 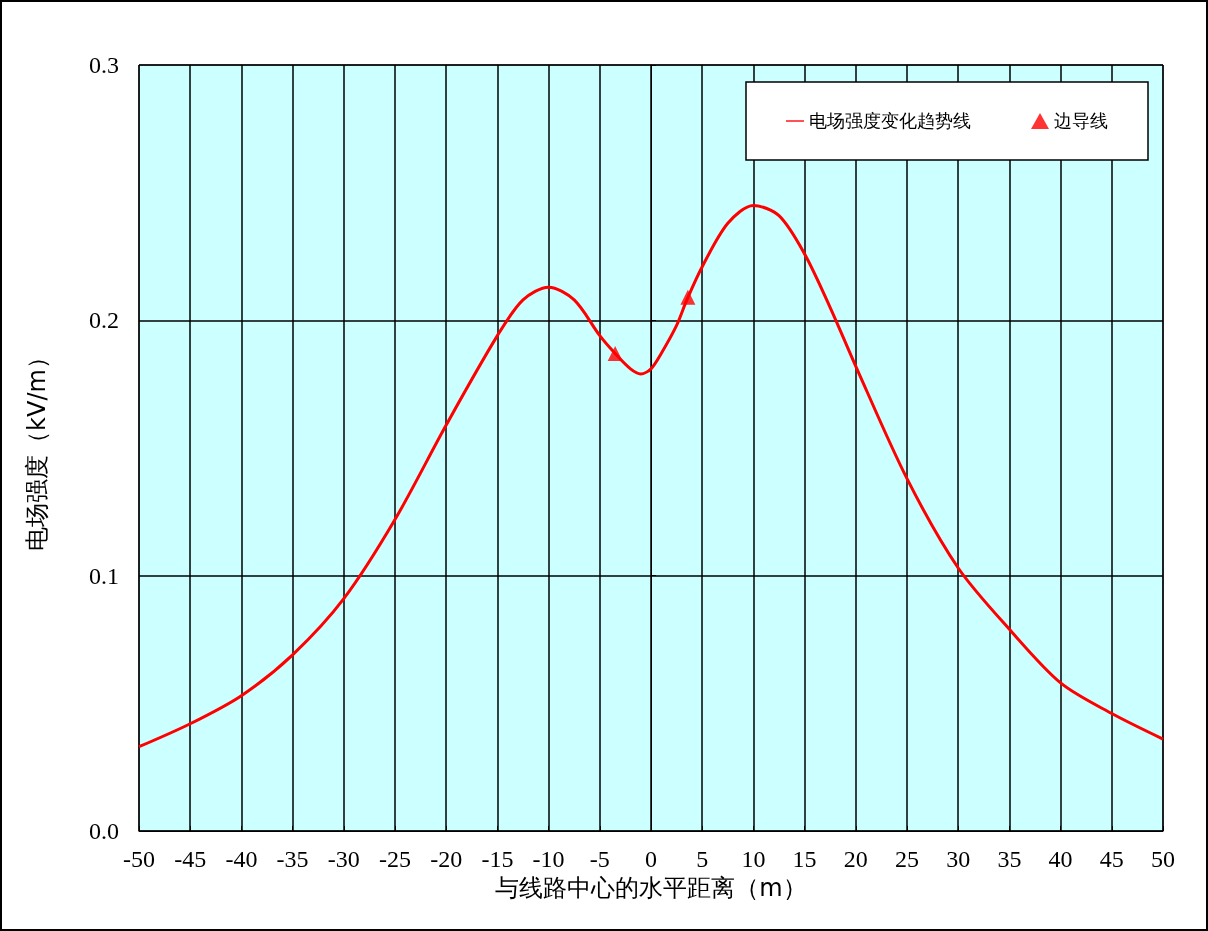 I want to click on x-tick-label: 0, so click(x=651, y=859).